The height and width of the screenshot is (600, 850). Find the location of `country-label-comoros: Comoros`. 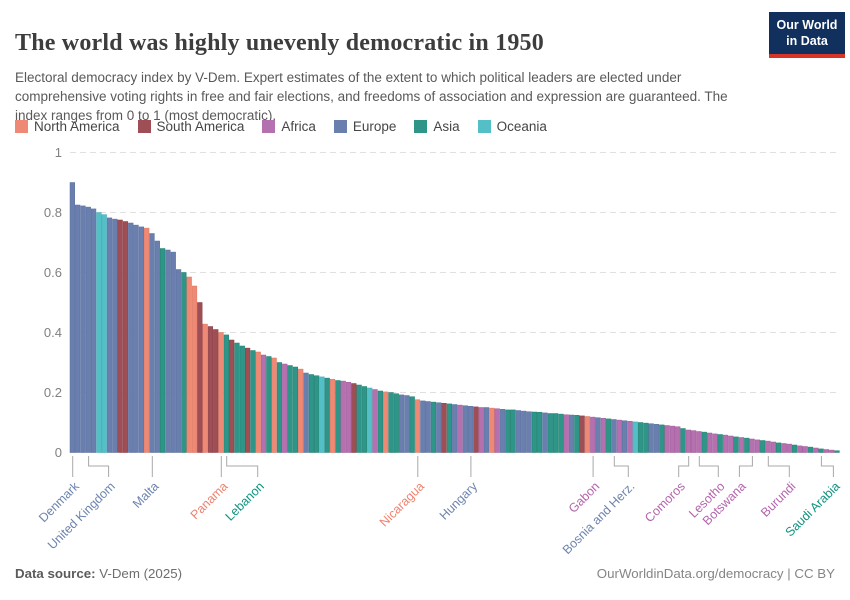

country-label-comoros: Comoros is located at coordinates (665, 502).